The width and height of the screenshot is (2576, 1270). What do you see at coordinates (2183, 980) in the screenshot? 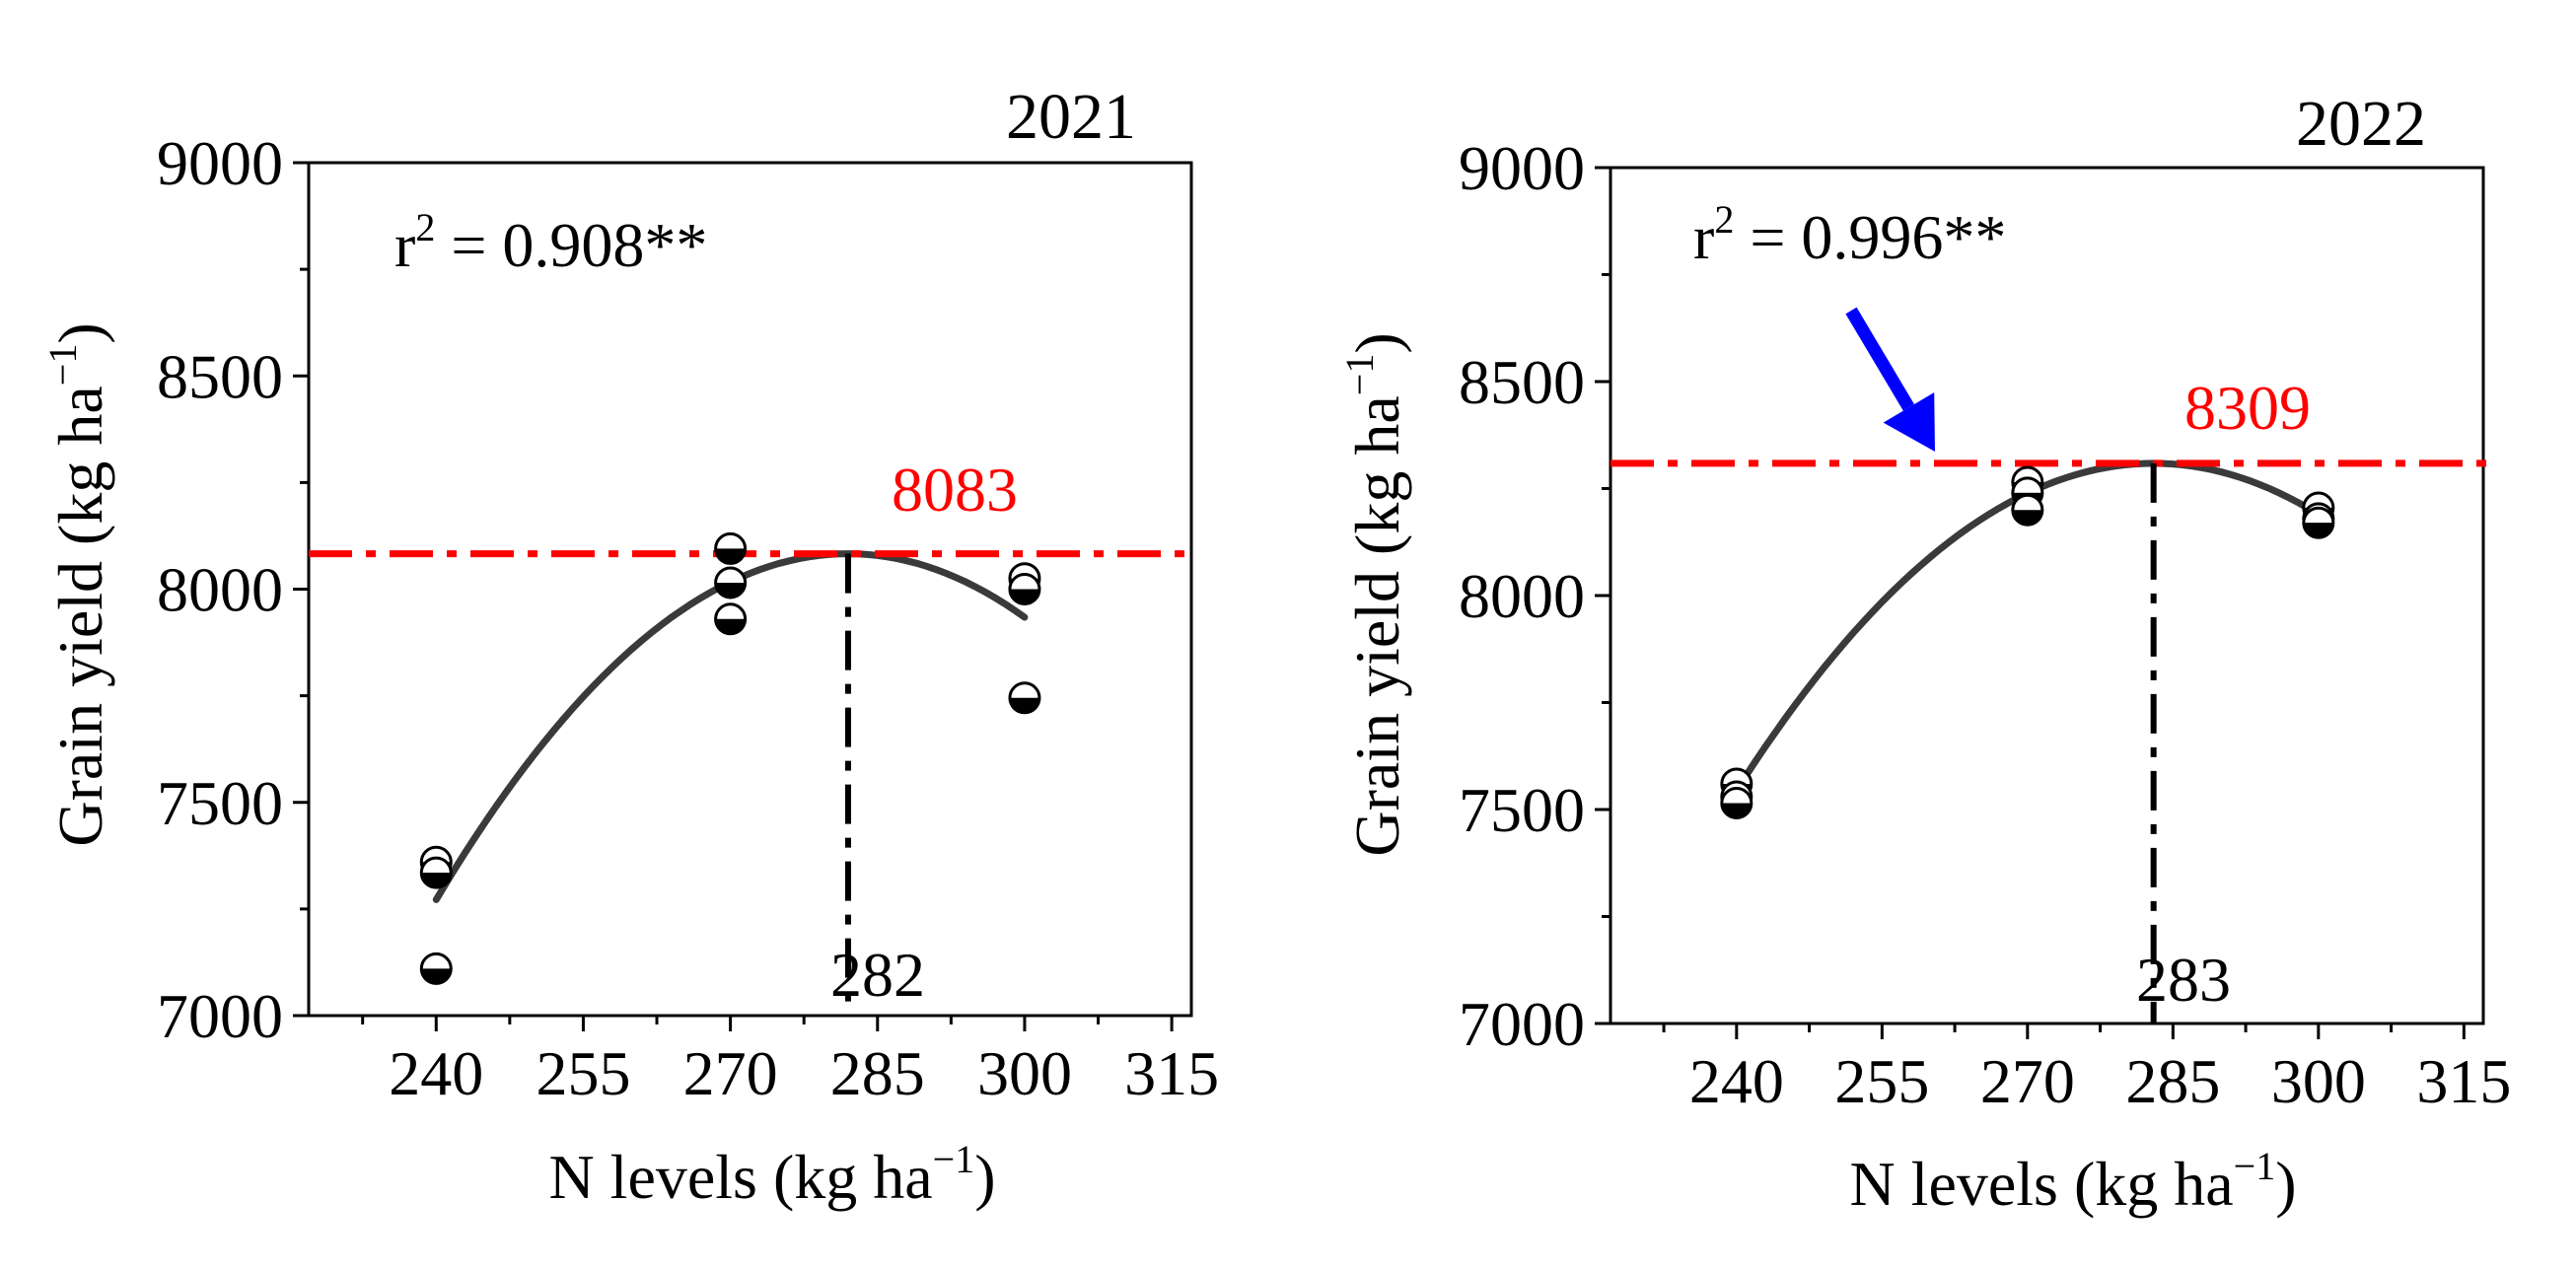
I see `optimum-n-label: 283` at bounding box center [2183, 980].